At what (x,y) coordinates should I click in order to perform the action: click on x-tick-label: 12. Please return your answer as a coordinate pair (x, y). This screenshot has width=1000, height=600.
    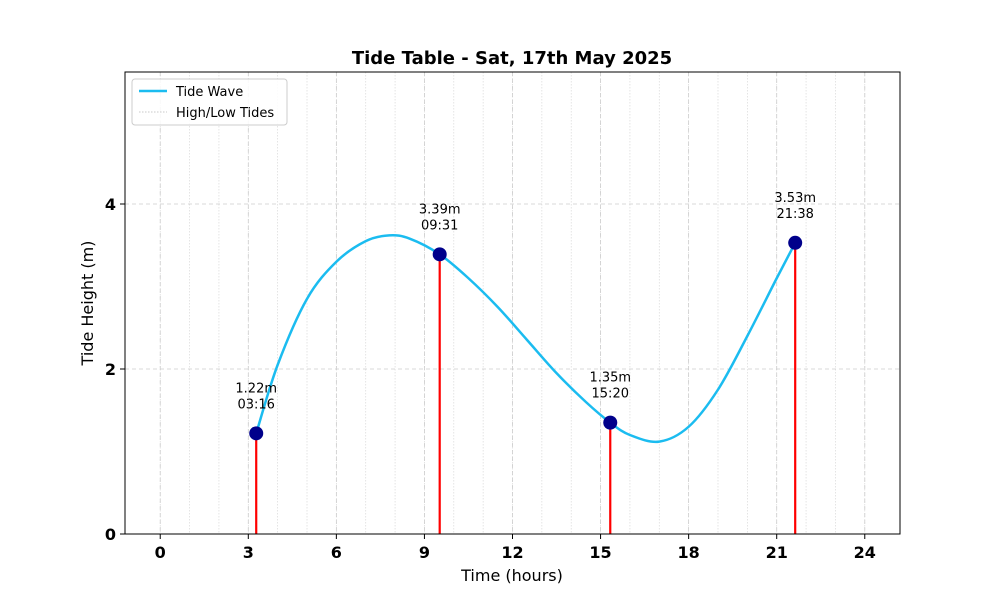
    Looking at the image, I should click on (512, 552).